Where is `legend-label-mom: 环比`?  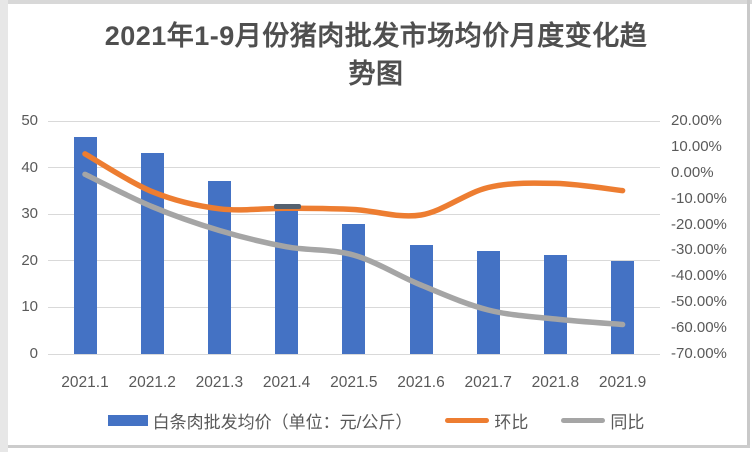 legend-label-mom: 环比 is located at coordinates (511, 422).